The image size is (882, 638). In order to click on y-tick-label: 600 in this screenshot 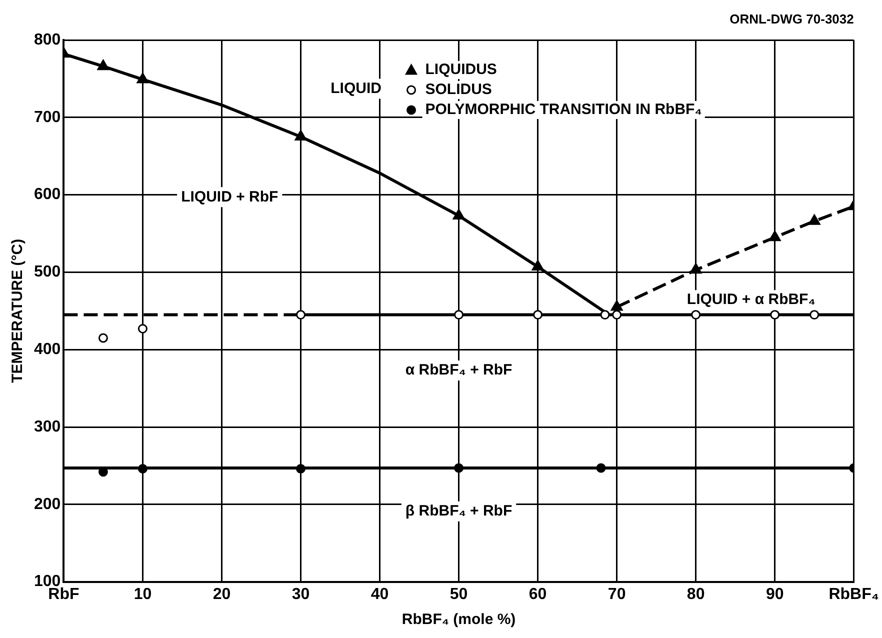, I will do `click(47, 195)`.